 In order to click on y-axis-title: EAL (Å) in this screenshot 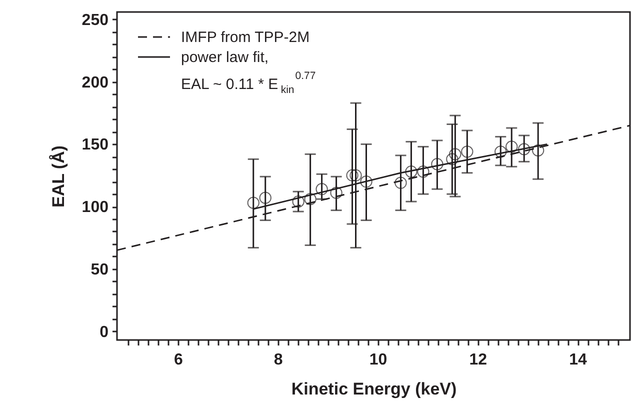, I will do `click(58, 176)`.